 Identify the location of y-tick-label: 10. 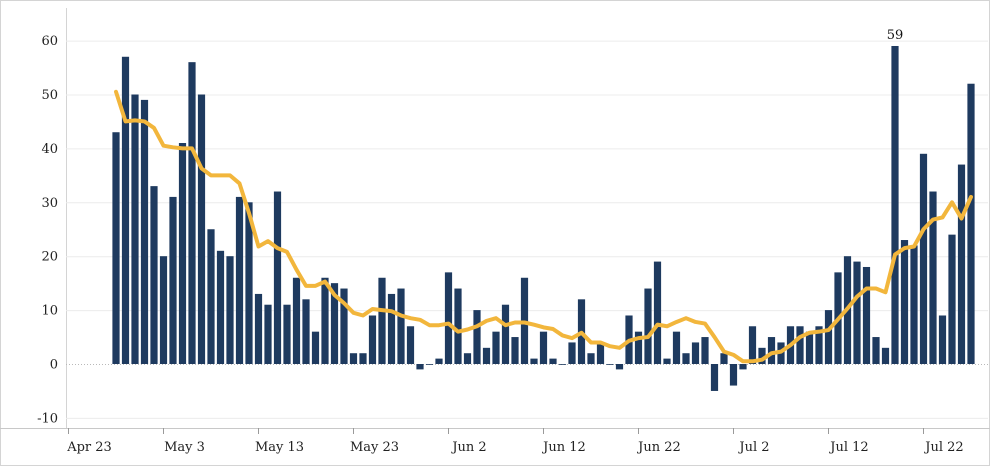
(49, 311).